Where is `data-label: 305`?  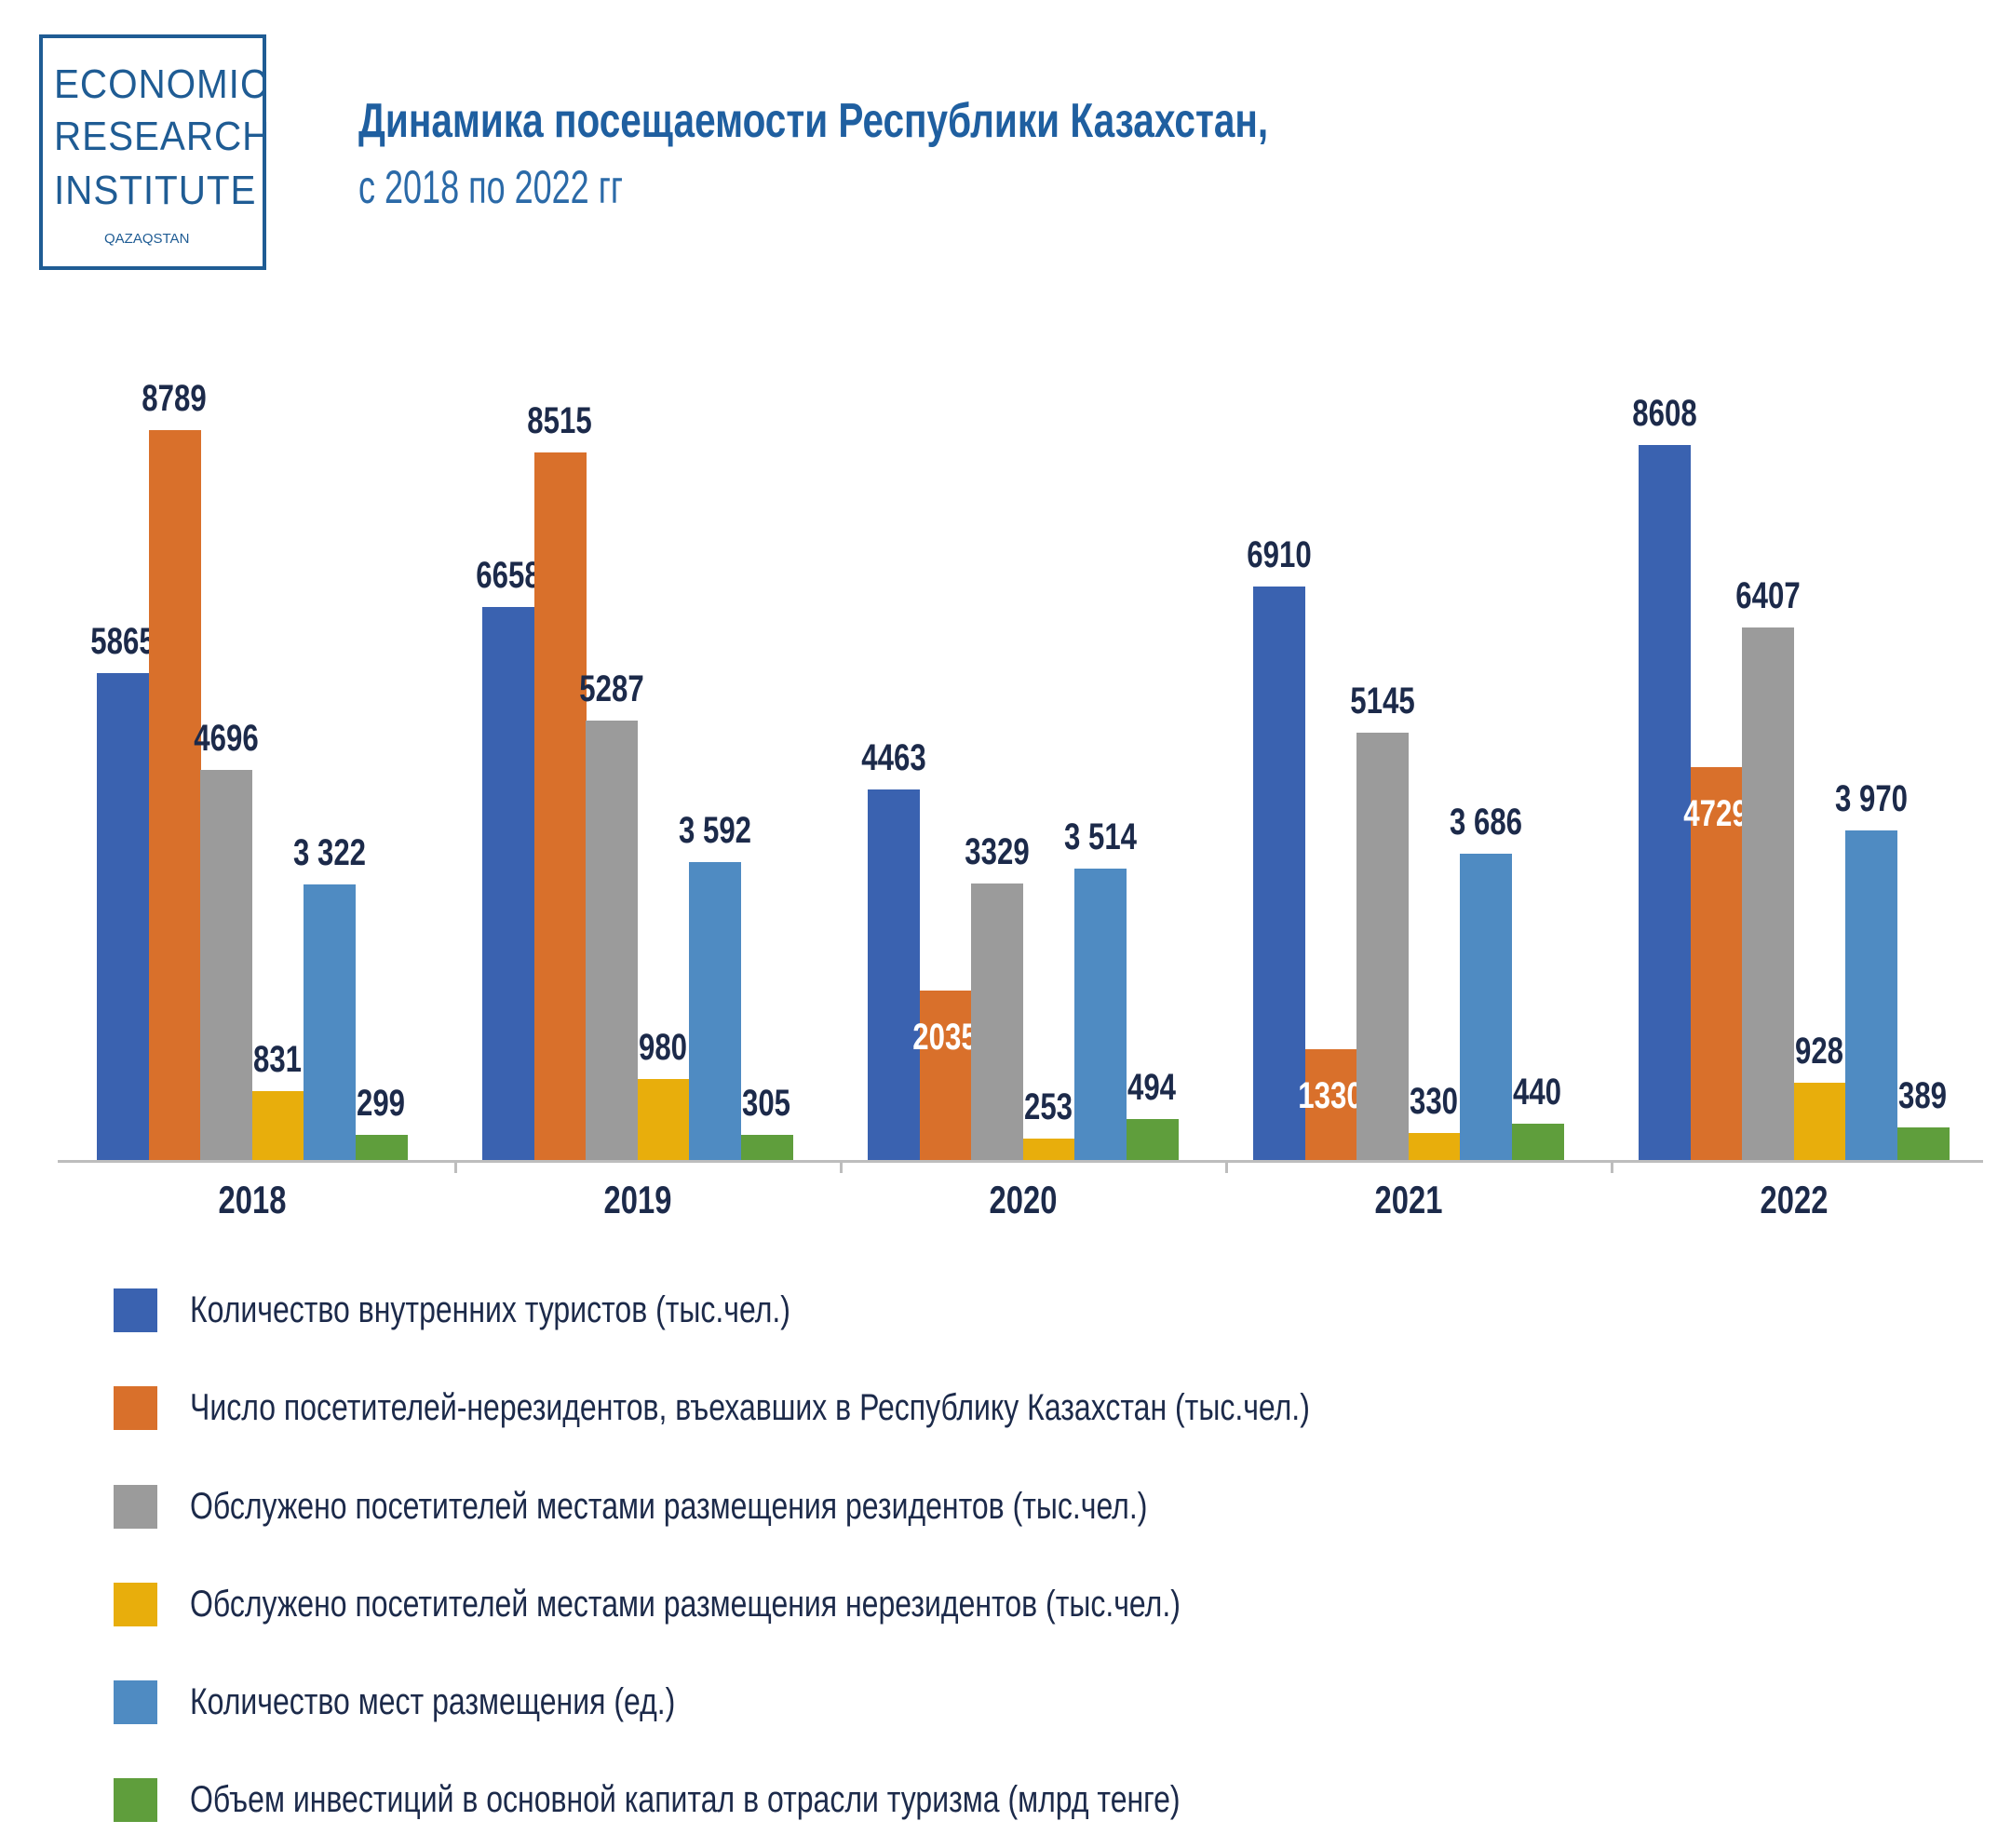 data-label: 305 is located at coordinates (766, 1103).